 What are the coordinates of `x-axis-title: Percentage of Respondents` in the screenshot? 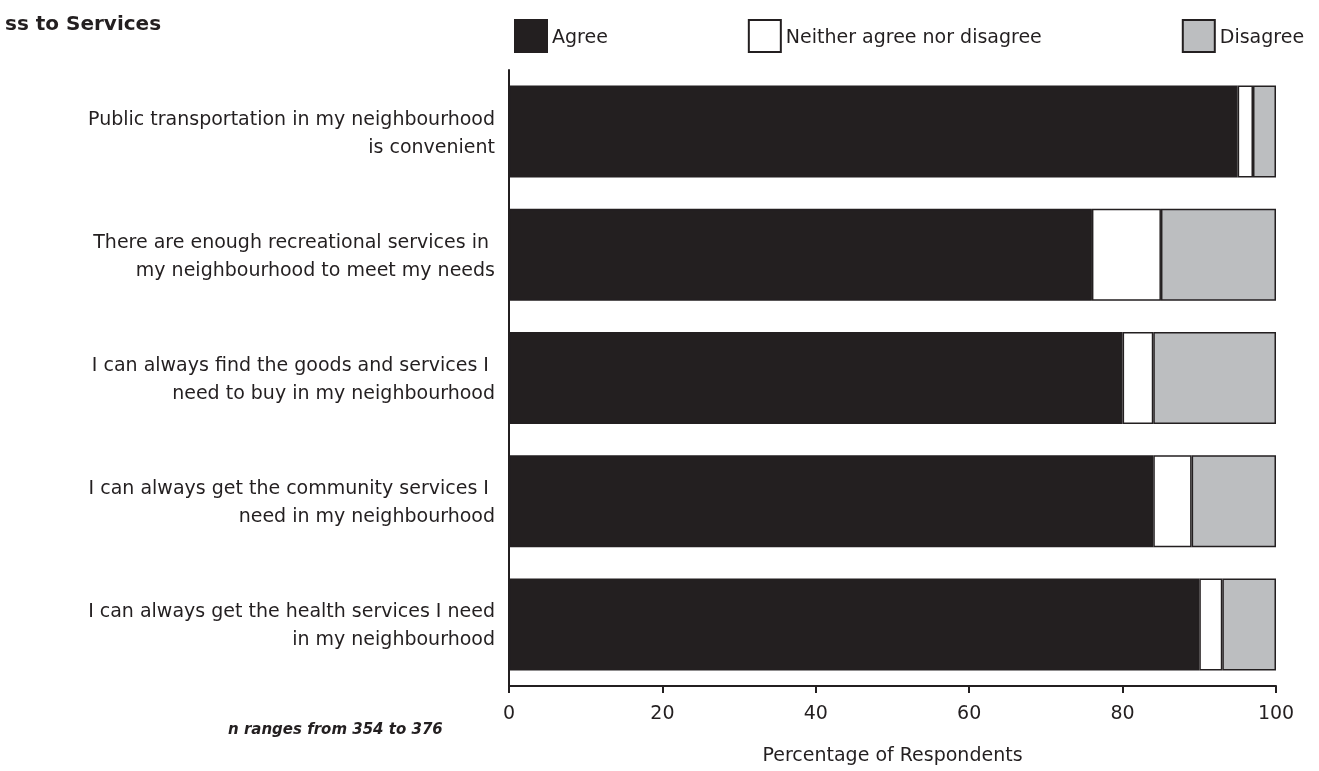 It's located at (892, 753).